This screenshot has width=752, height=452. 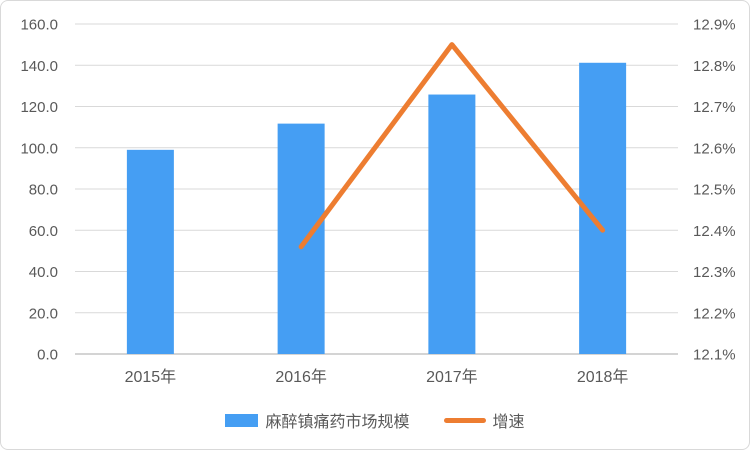 I want to click on legend-item-growth-rate: 增速, so click(x=484, y=420).